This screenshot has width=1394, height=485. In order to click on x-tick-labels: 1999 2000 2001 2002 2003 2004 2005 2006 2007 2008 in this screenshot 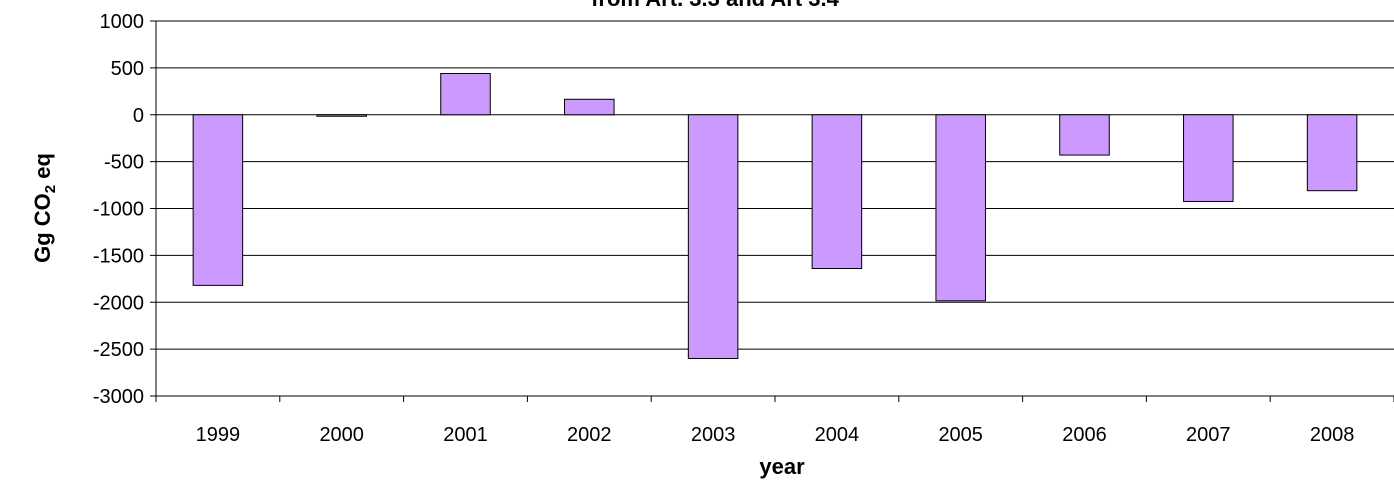, I will do `click(775, 435)`.